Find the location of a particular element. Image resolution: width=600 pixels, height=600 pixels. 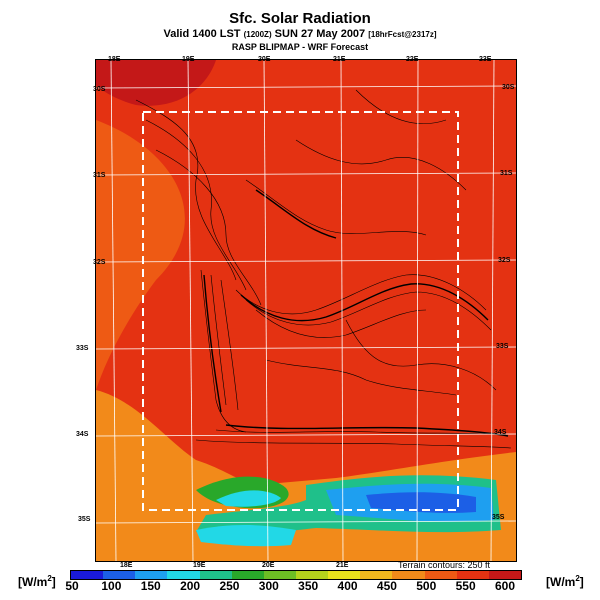

color-scale-tick: 400 is located at coordinates (347, 586).